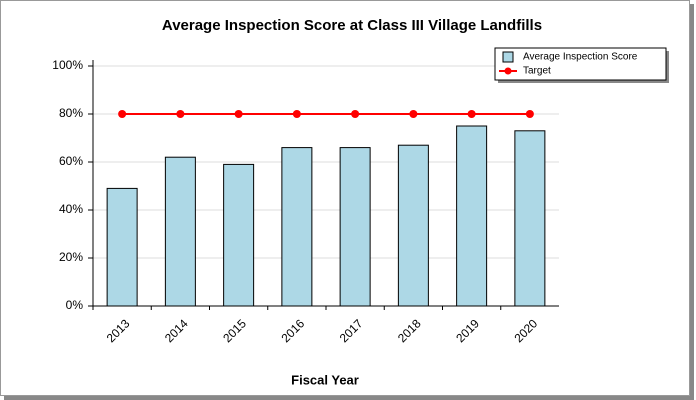 Image resolution: width=696 pixels, height=400 pixels. What do you see at coordinates (71, 113) in the screenshot?
I see `y-tick-label: 80%` at bounding box center [71, 113].